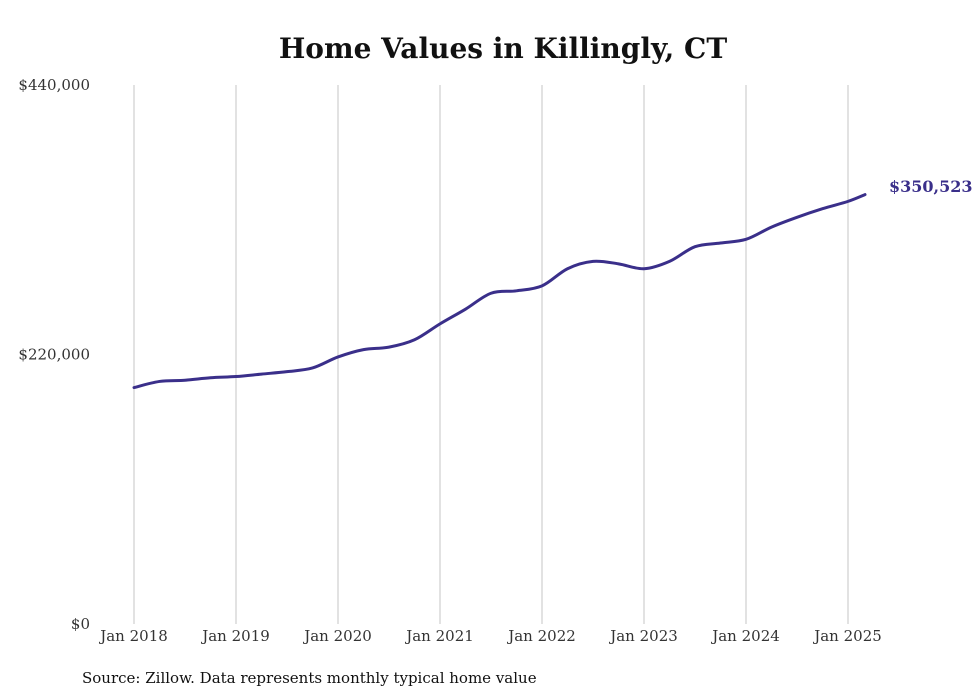 The height and width of the screenshot is (699, 980). I want to click on x-tick-label: Jan 2021, so click(439, 636).